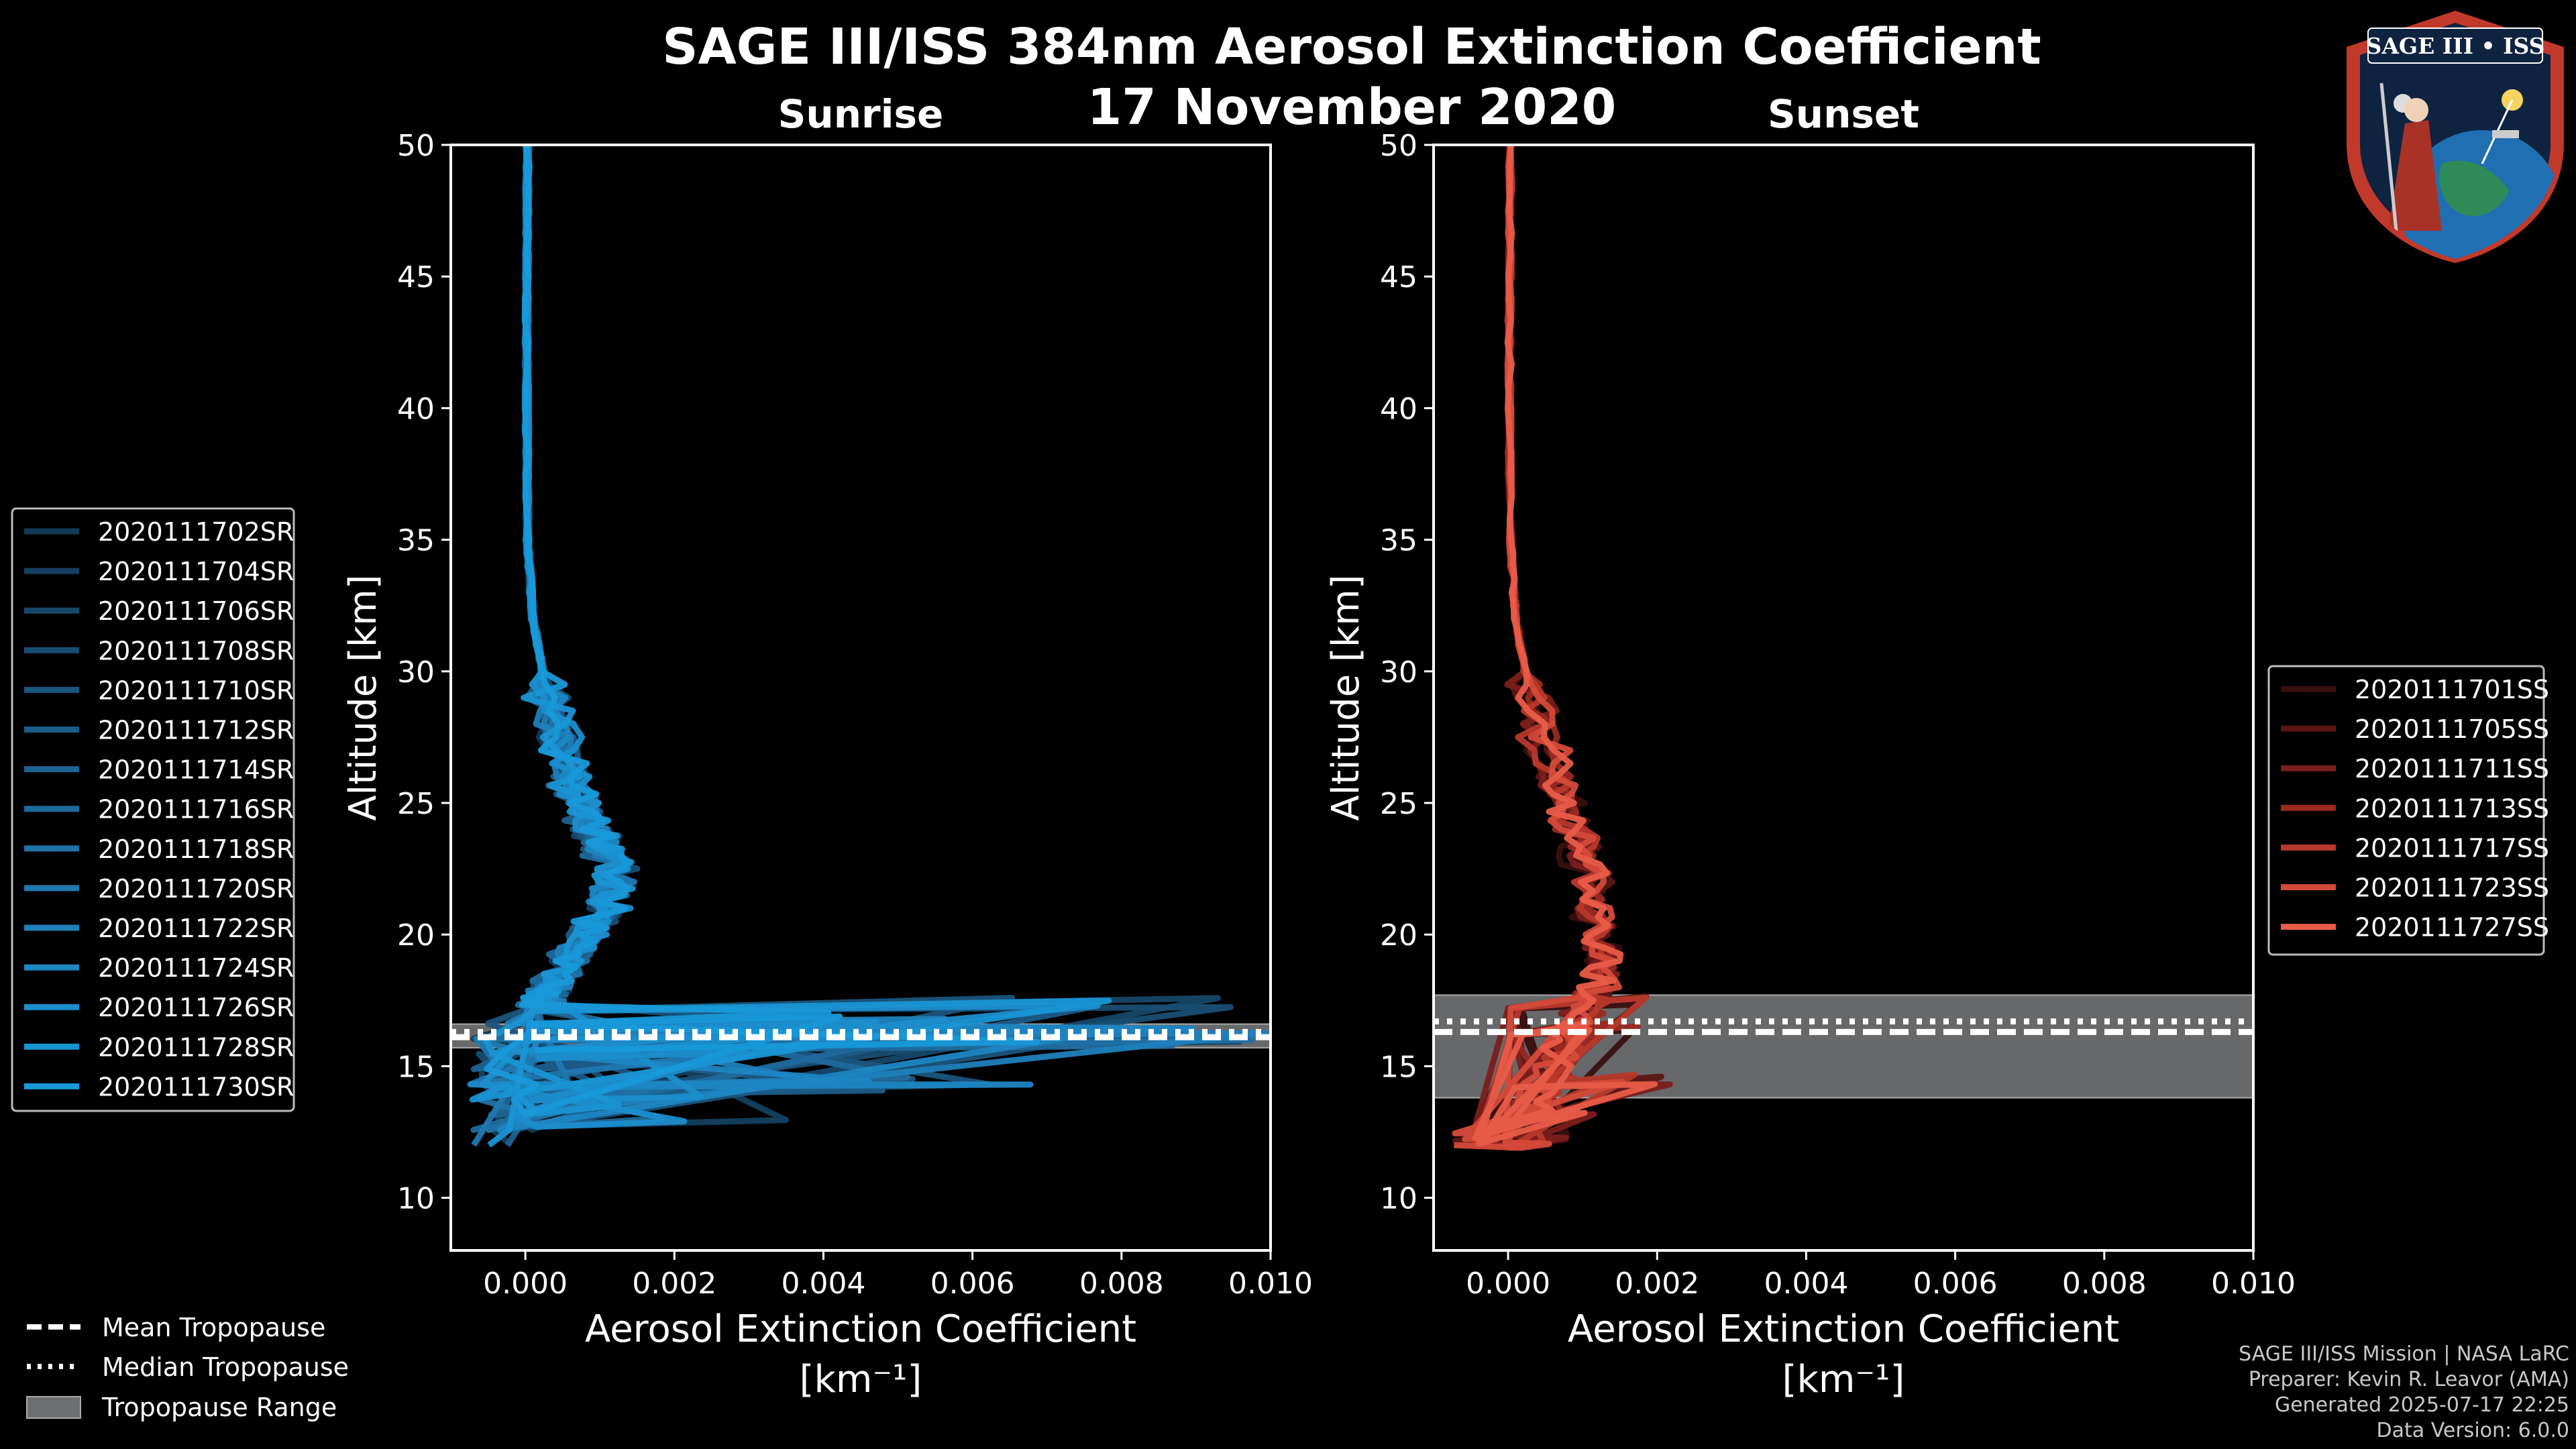 The image size is (2576, 1449). I want to click on sunrise-y-tick-label: 10, so click(416, 1199).